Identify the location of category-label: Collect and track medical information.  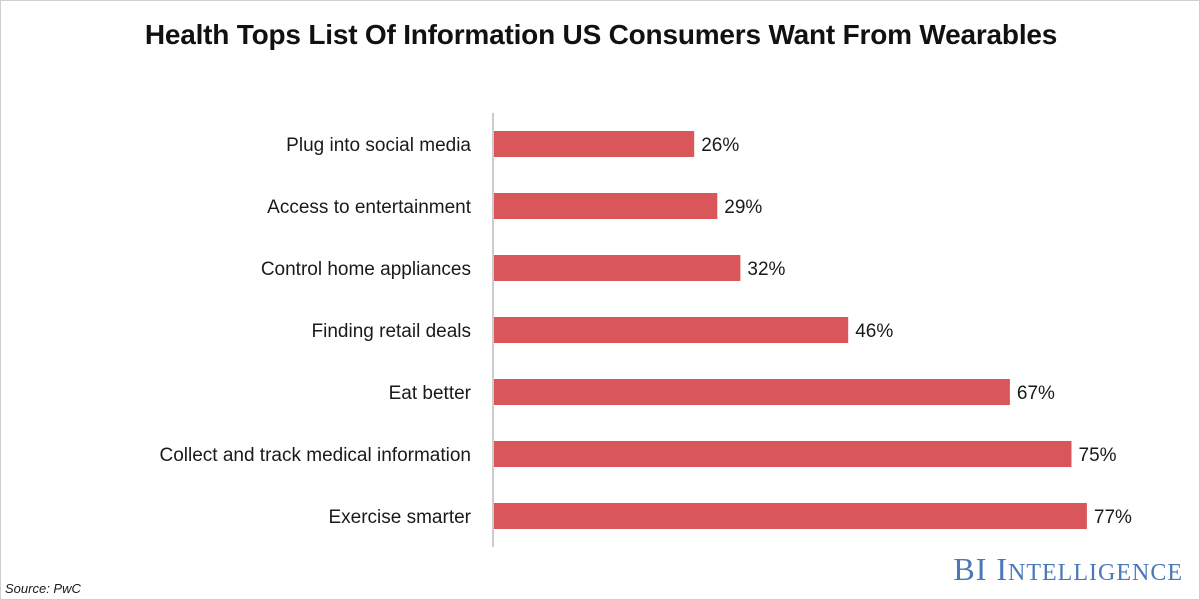
(315, 455).